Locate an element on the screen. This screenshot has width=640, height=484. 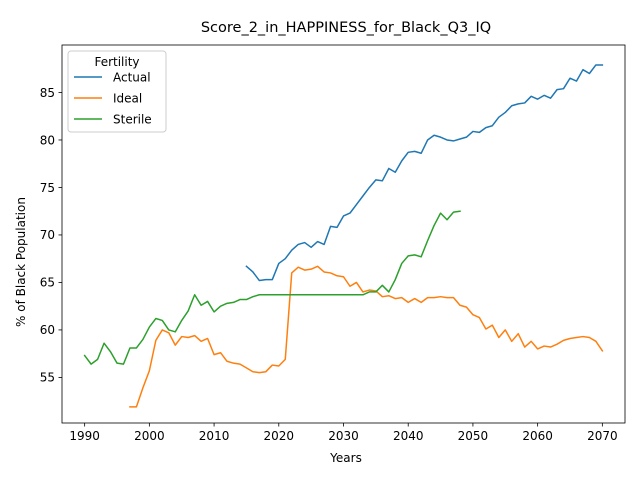
y-axis: 55 60 65 70 75 80 85 is located at coordinates (51, 235).